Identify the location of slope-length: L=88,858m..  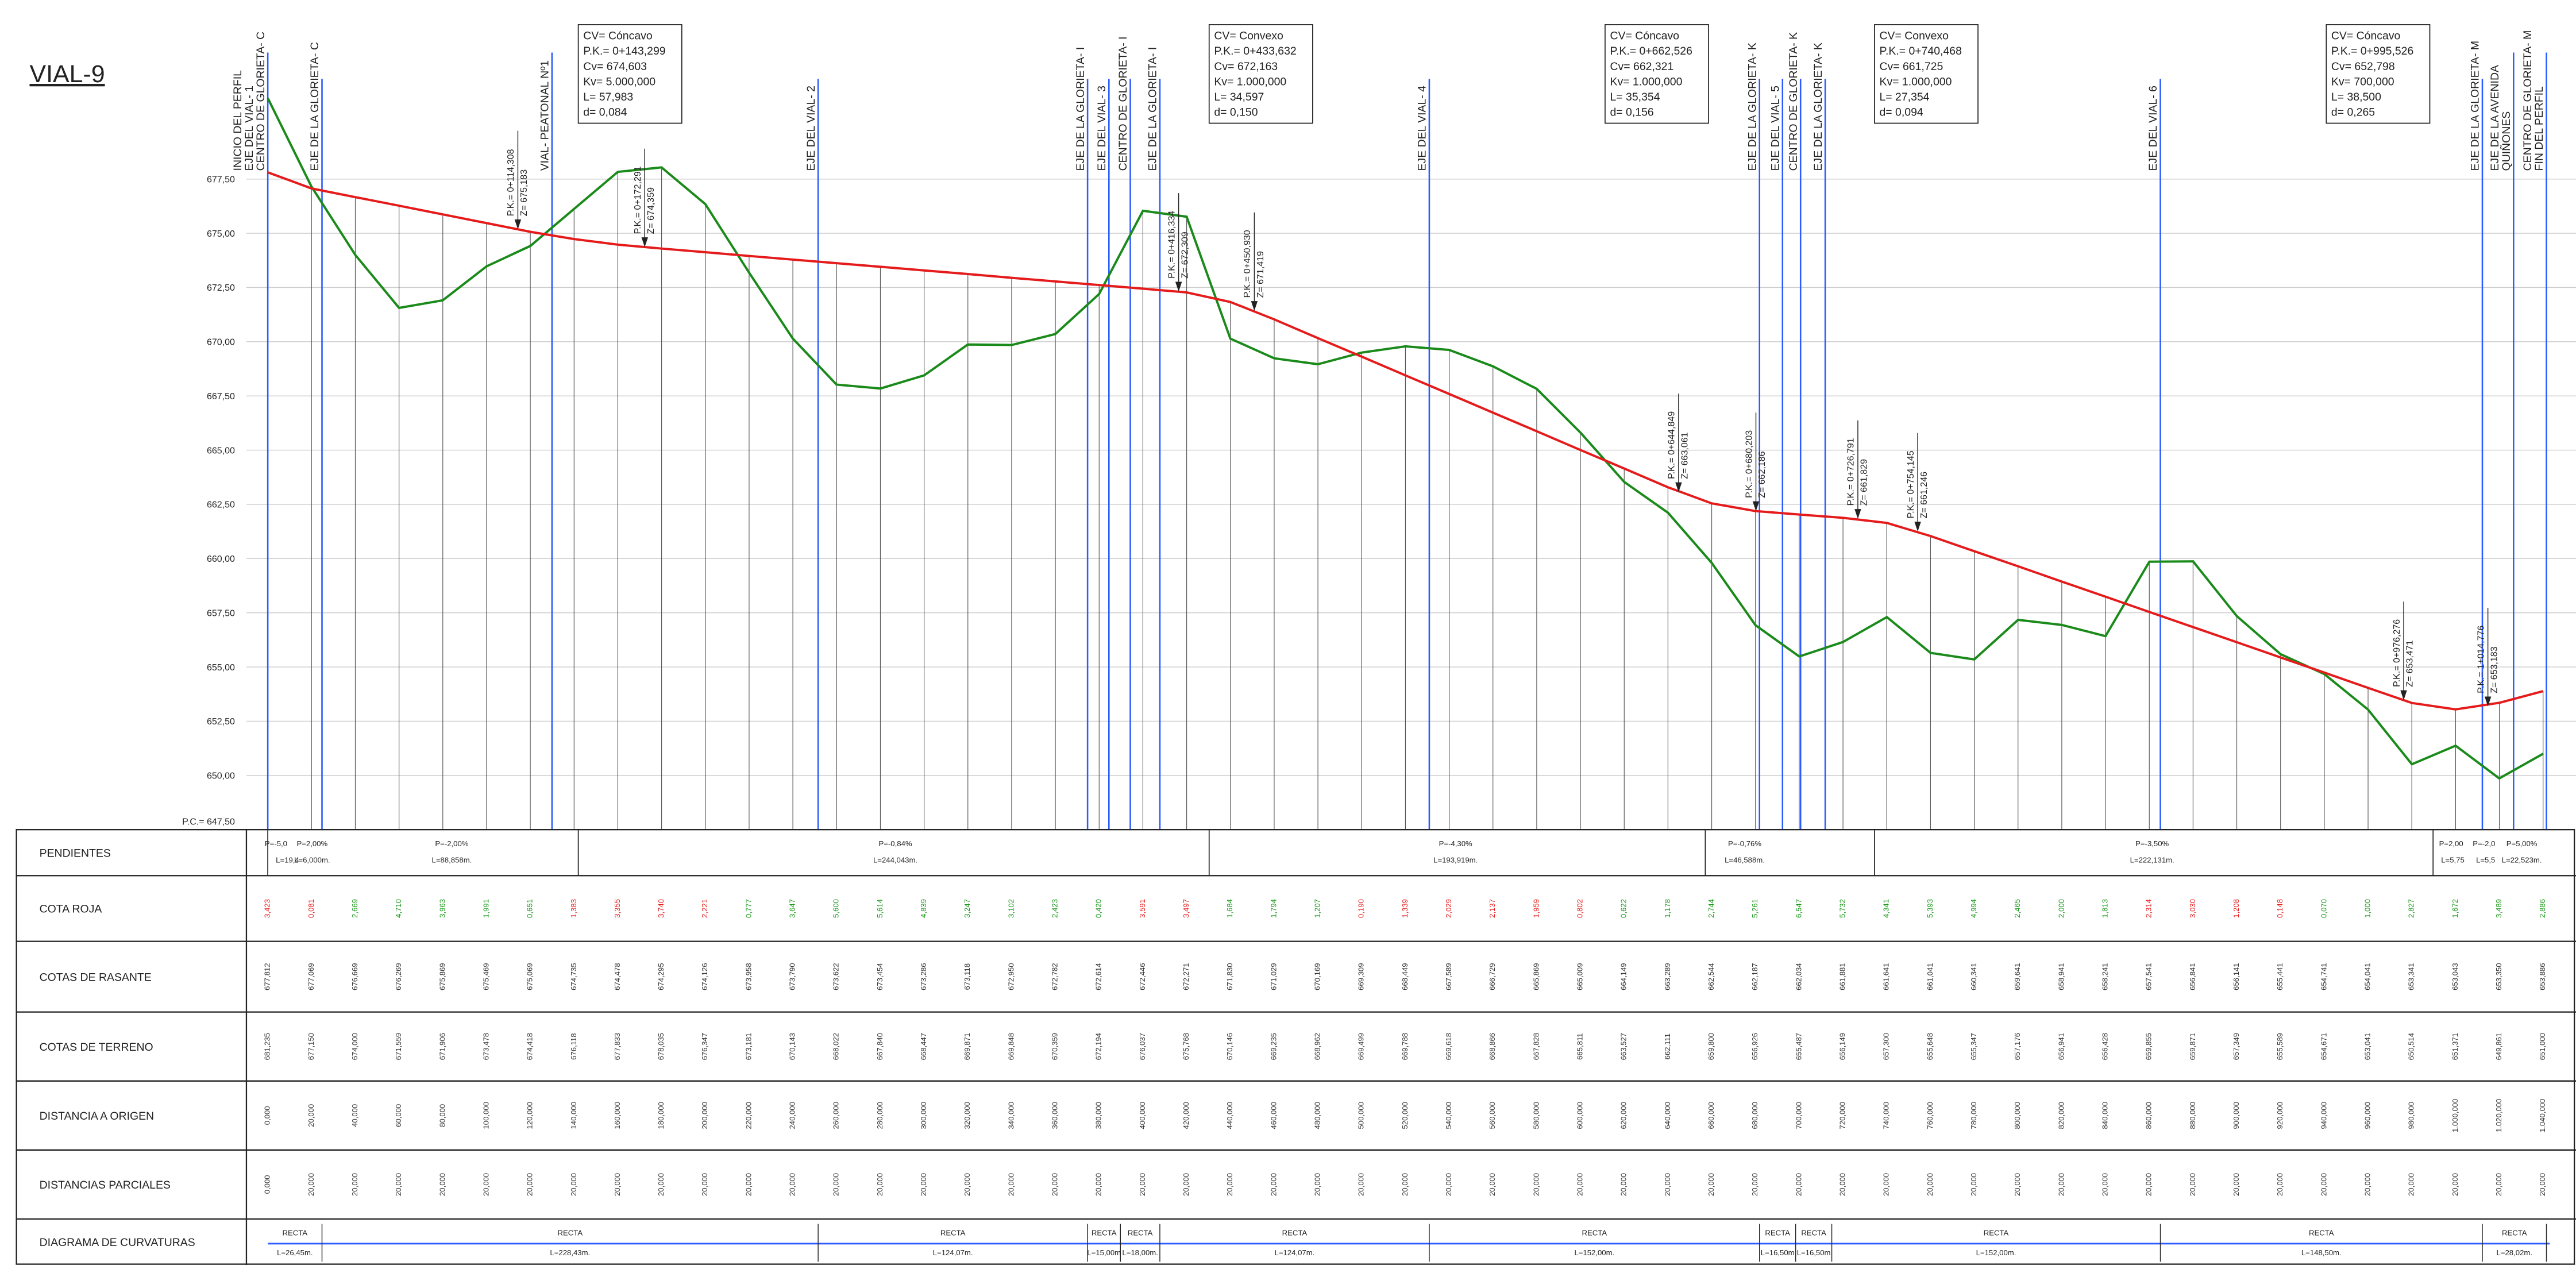
(452, 859).